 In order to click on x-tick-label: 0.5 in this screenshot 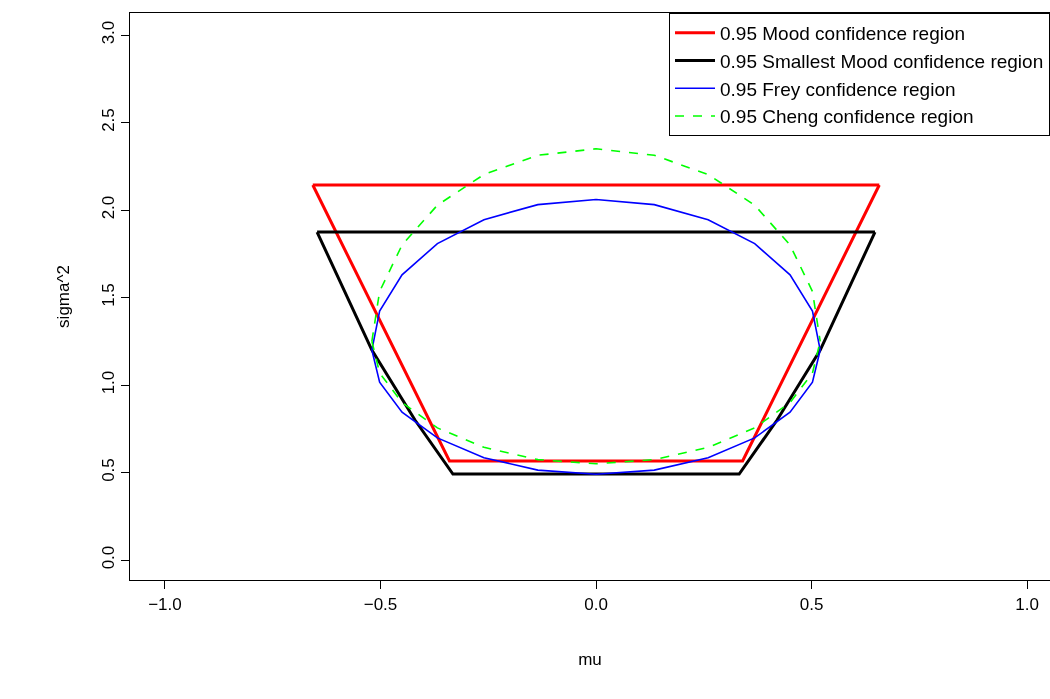, I will do `click(811, 604)`.